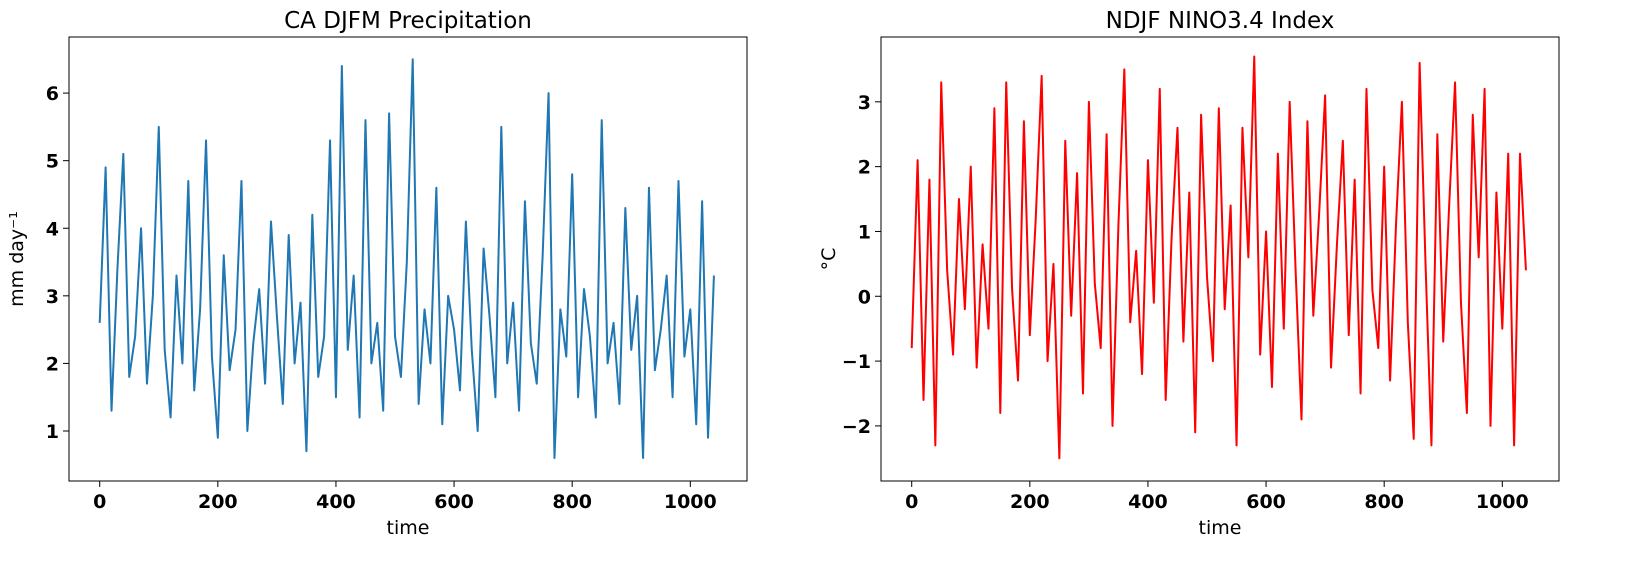  What do you see at coordinates (1220, 21) in the screenshot?
I see `chart-title: NDJF NINO3.4 Index` at bounding box center [1220, 21].